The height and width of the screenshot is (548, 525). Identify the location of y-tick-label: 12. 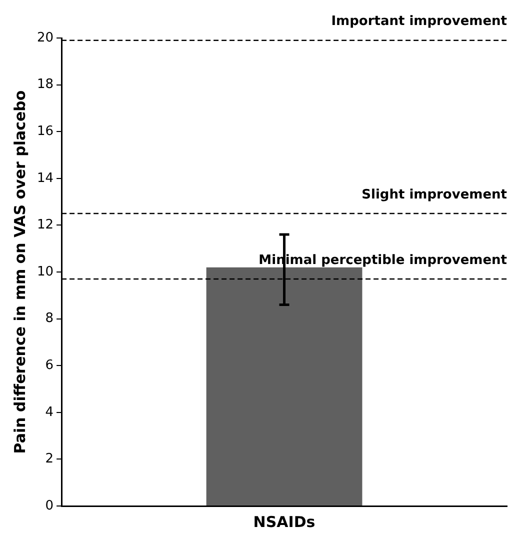
(45, 225).